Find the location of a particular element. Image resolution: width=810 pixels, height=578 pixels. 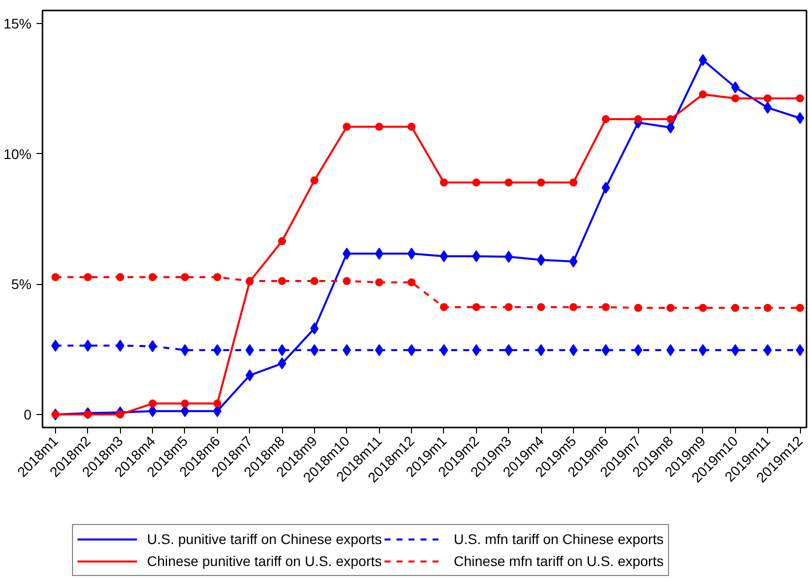

legend-label: U.S. mfn tariff on Chinese exports is located at coordinates (559, 539).